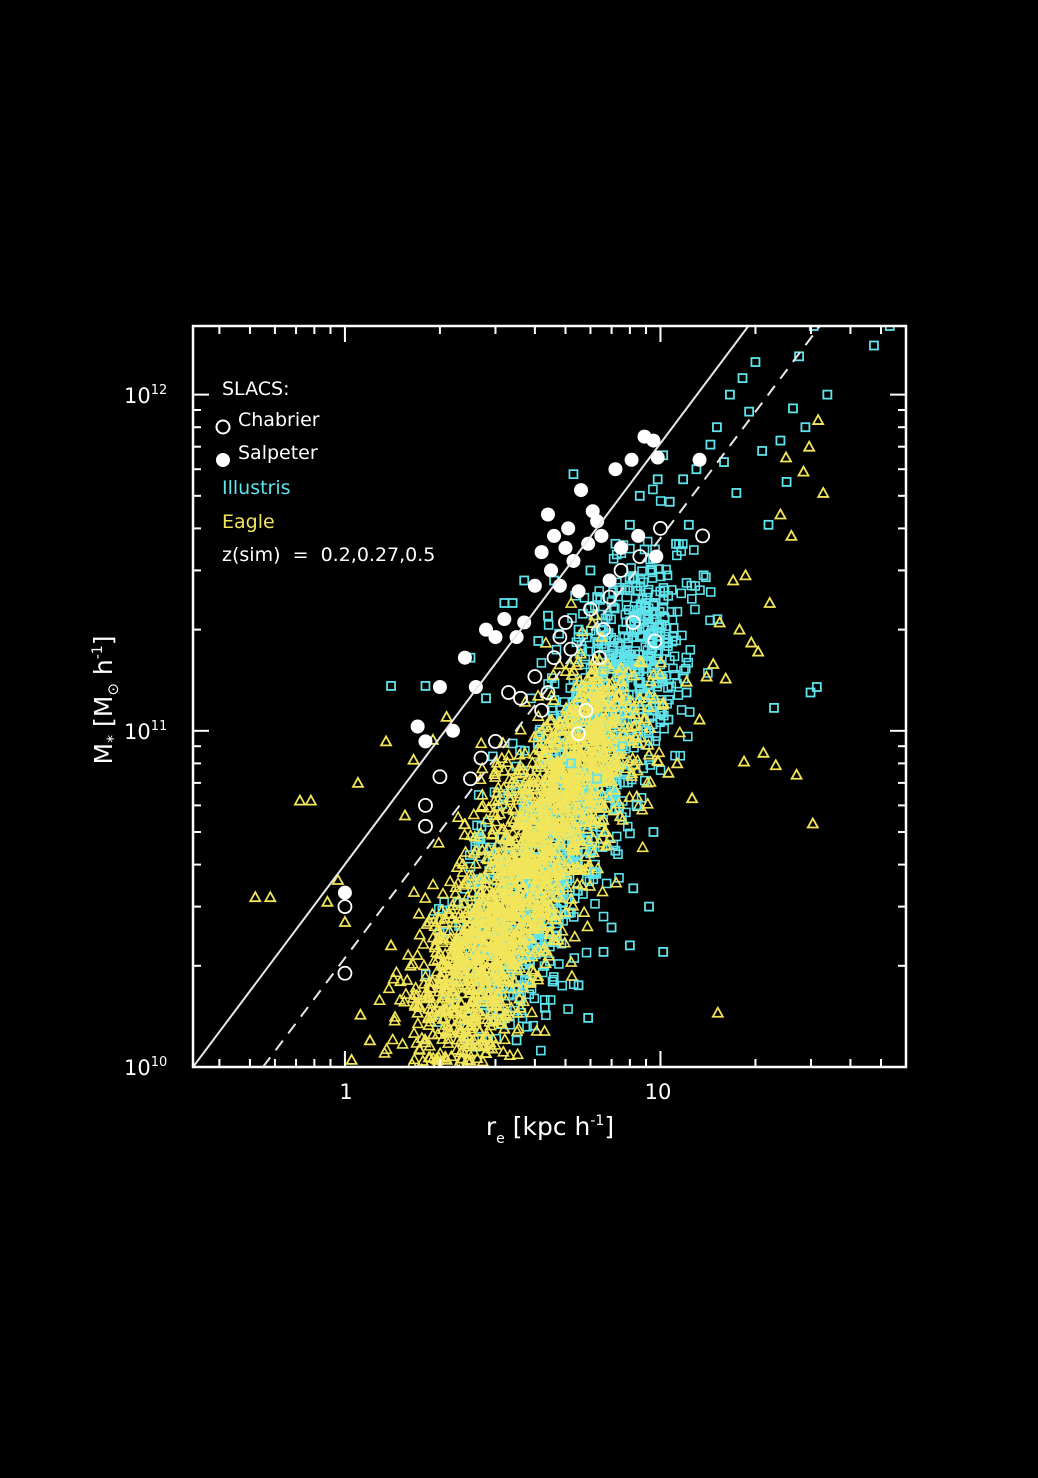  I want to click on y-tick-label-1e12: 1012, so click(145, 395).